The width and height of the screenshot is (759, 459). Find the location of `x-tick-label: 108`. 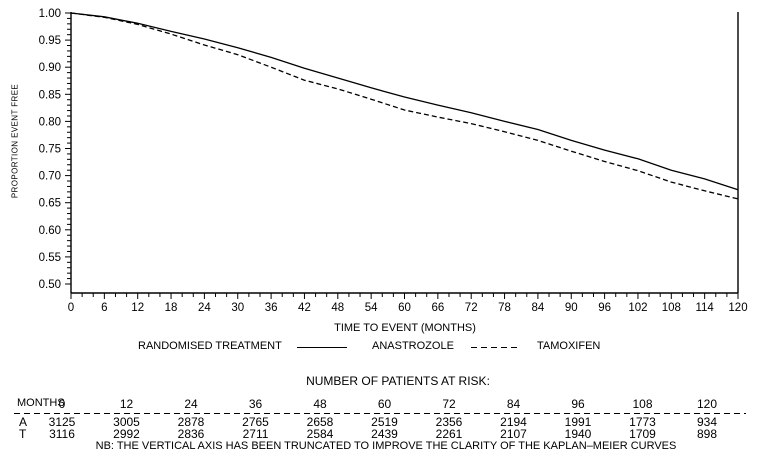

x-tick-label: 108 is located at coordinates (671, 308).